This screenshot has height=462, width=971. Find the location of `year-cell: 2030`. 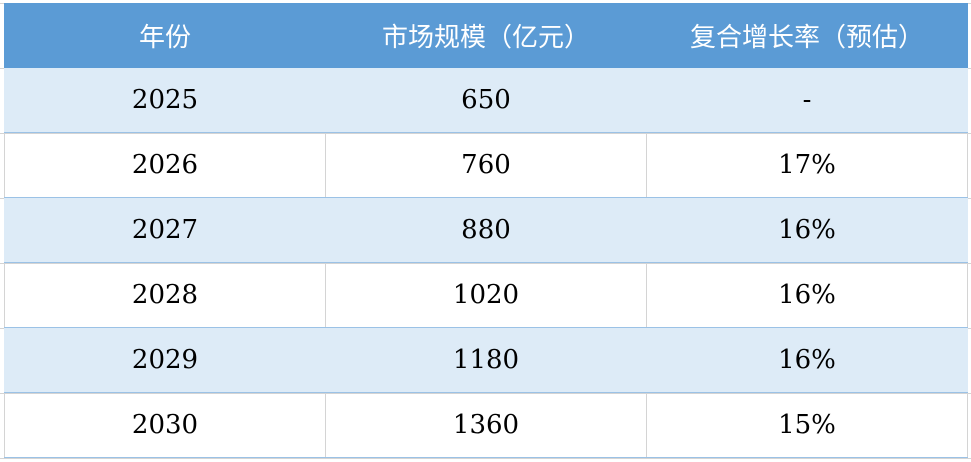

year-cell: 2030 is located at coordinates (165, 425).